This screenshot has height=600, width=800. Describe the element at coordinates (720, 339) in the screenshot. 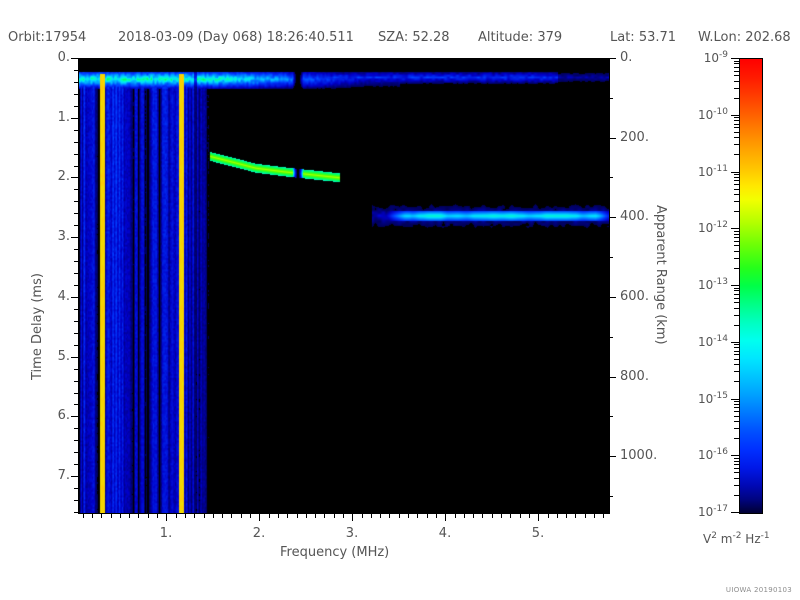

I see `colorbar-label-exponent: -14` at that location.